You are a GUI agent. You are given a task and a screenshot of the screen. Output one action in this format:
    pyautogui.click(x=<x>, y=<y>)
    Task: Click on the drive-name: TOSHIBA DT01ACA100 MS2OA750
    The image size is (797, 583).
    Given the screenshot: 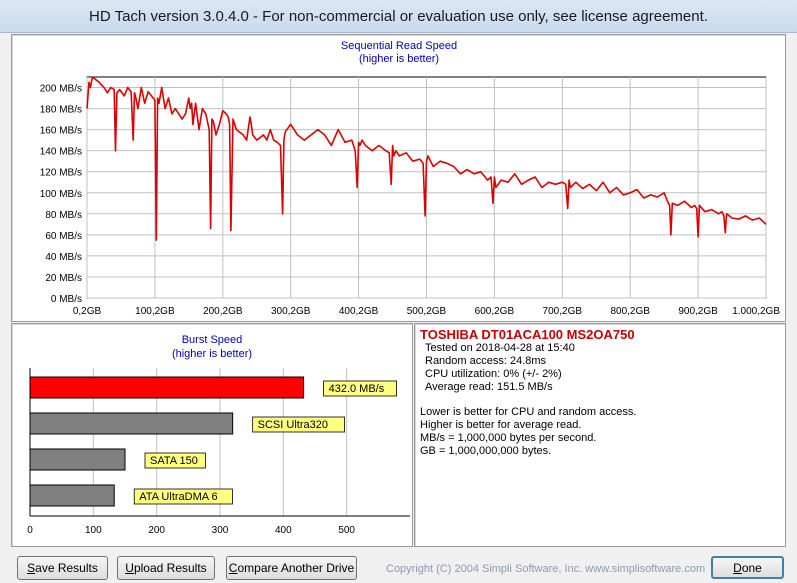 What is the action you would take?
    pyautogui.click(x=527, y=334)
    